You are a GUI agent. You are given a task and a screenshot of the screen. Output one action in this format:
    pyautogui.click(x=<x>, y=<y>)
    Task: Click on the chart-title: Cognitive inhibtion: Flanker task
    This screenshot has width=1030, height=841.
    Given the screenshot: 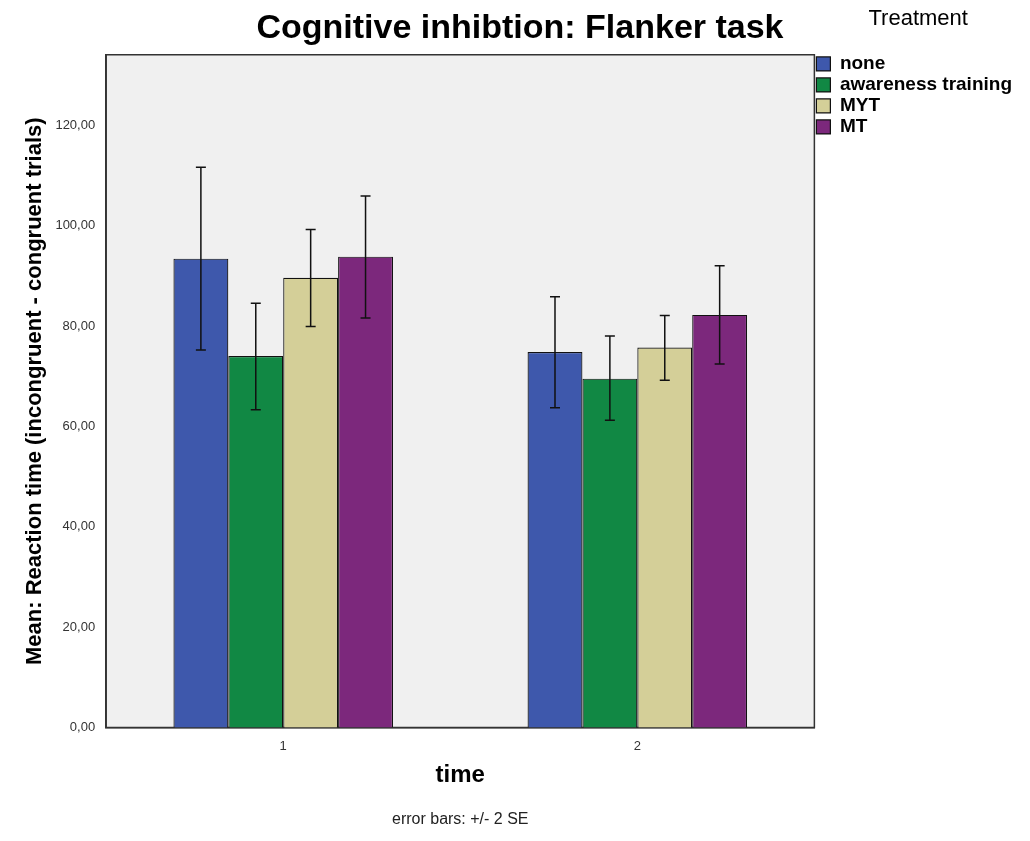 What is the action you would take?
    pyautogui.click(x=520, y=25)
    